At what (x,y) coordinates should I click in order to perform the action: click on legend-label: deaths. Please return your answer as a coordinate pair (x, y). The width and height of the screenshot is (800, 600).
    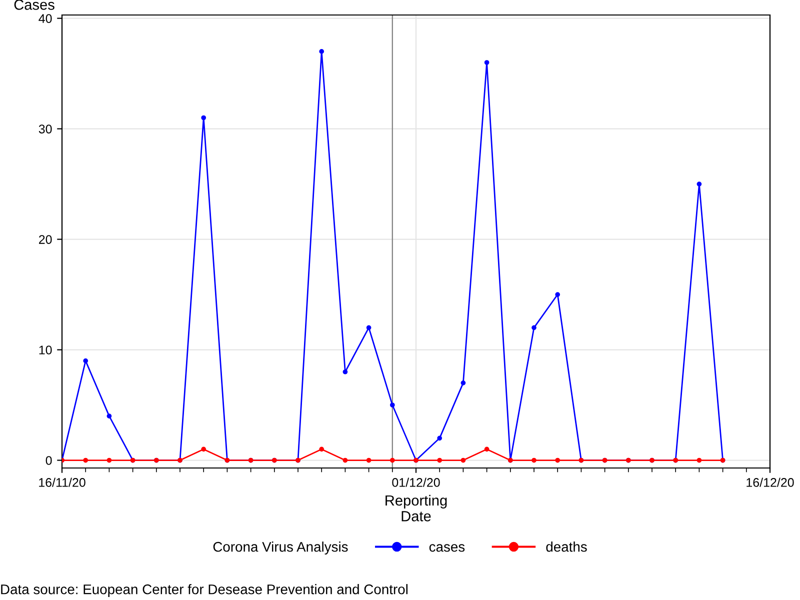
    Looking at the image, I should click on (566, 547).